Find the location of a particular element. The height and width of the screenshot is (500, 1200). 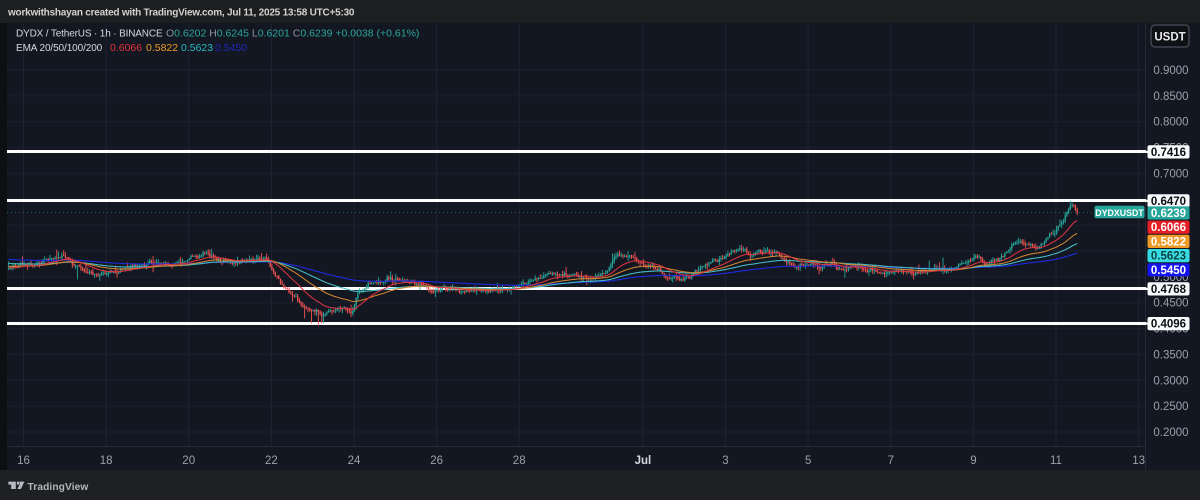

svg-text: 5 is located at coordinates (808, 461).